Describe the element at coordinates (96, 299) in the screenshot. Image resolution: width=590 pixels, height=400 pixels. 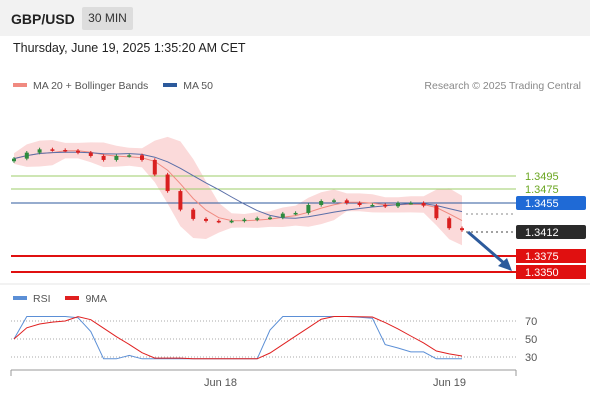
I see `legend-label-9ma: 9MA` at that location.